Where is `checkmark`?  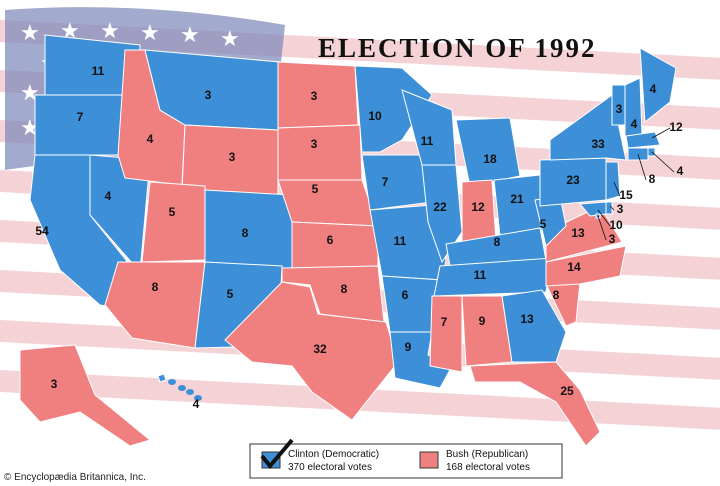 checkmark is located at coordinates (277, 454).